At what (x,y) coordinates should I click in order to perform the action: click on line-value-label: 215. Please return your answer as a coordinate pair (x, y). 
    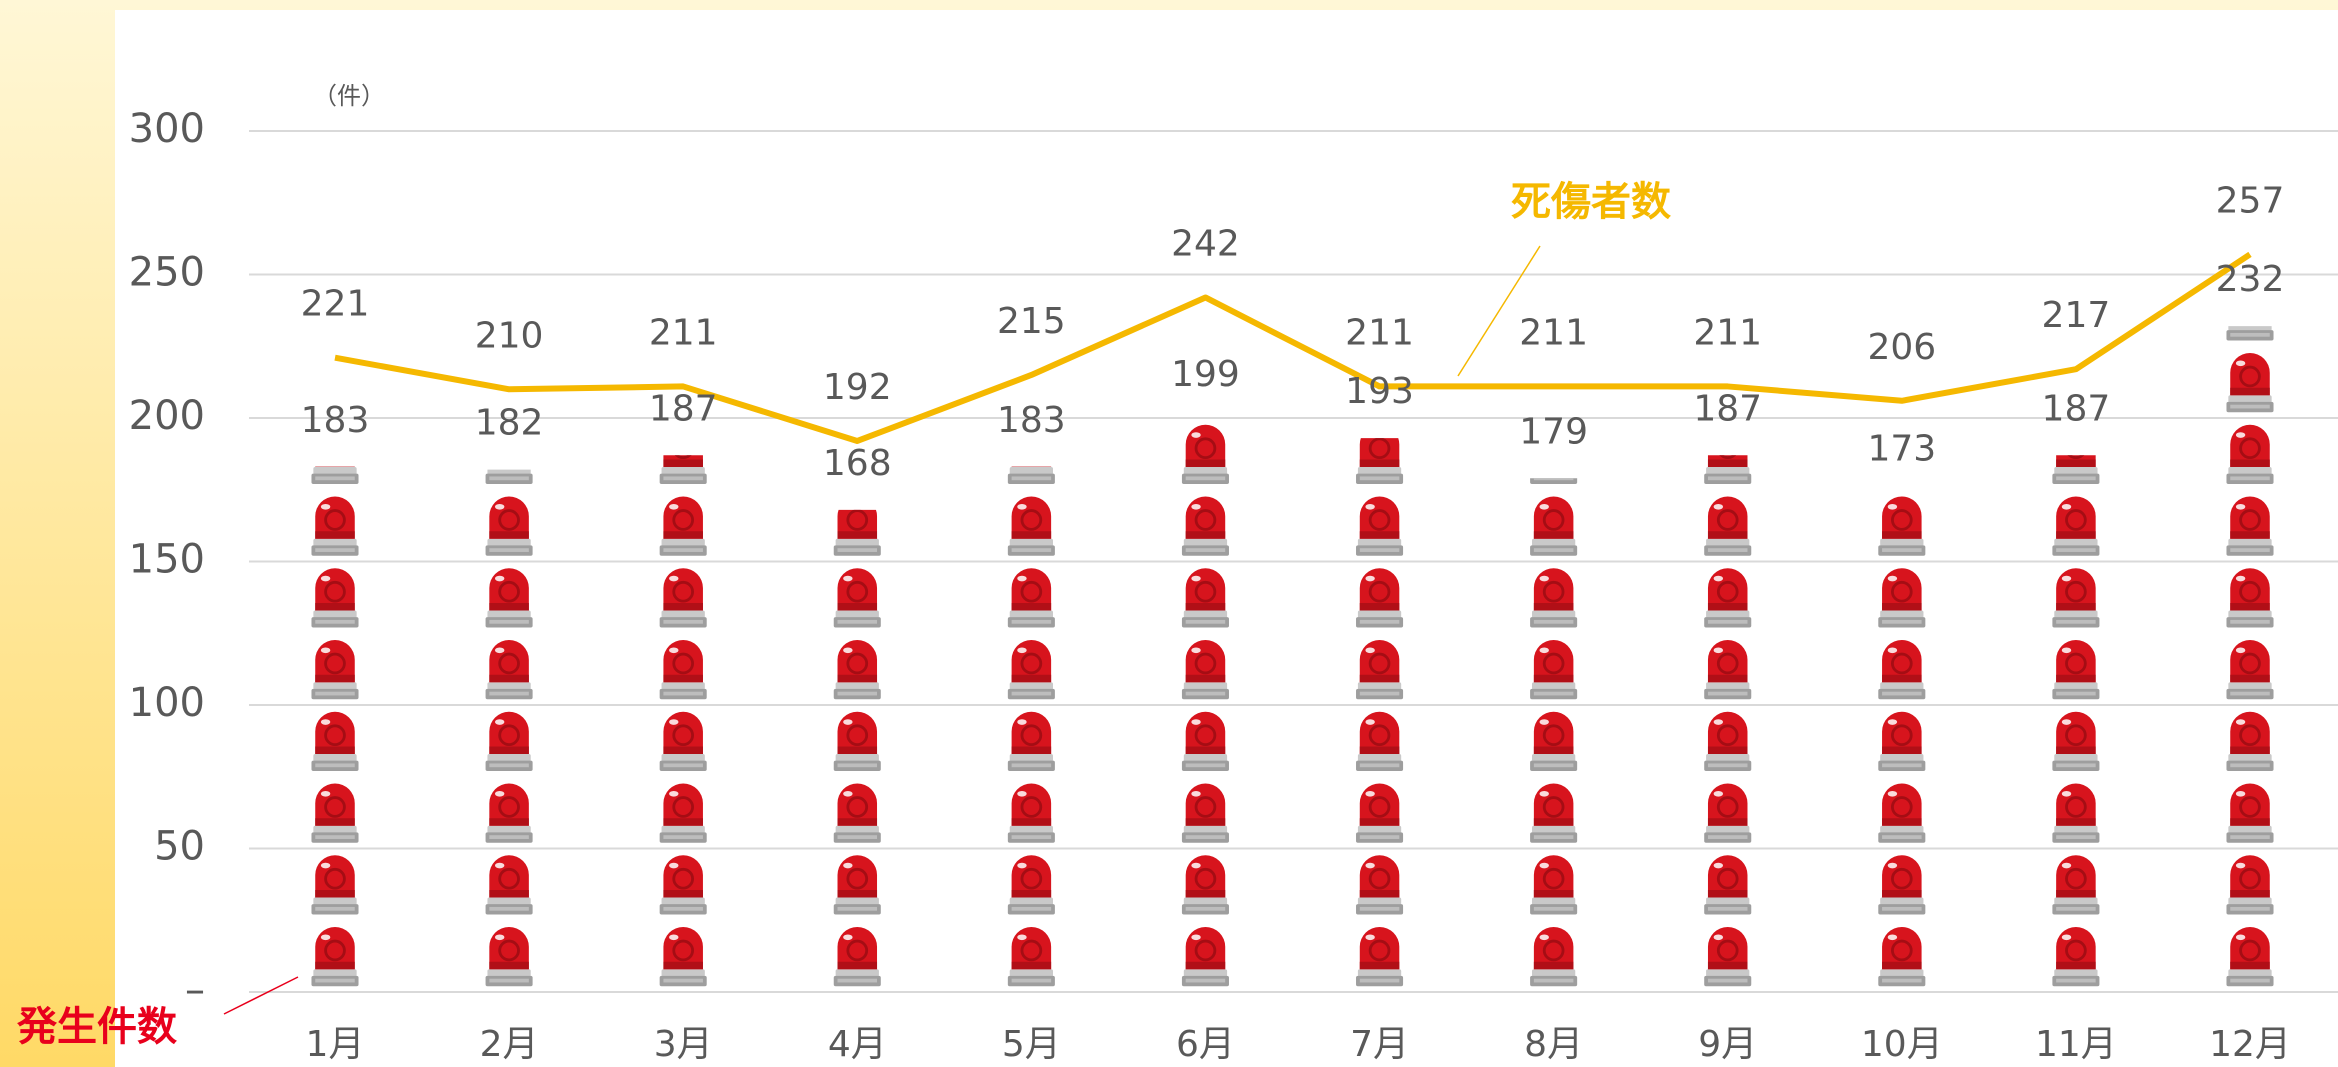
    Looking at the image, I should click on (1031, 321).